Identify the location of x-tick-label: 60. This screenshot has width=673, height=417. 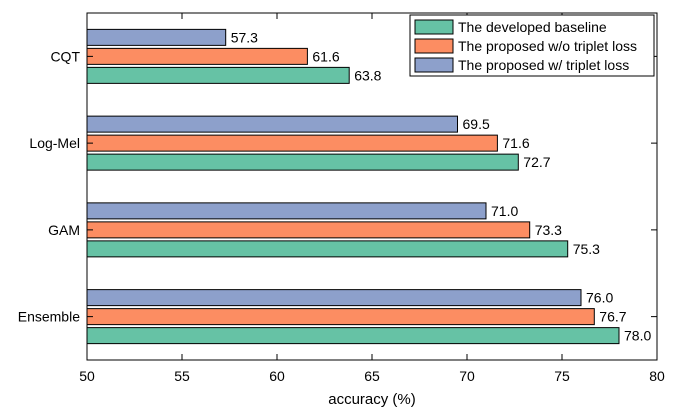
(277, 376).